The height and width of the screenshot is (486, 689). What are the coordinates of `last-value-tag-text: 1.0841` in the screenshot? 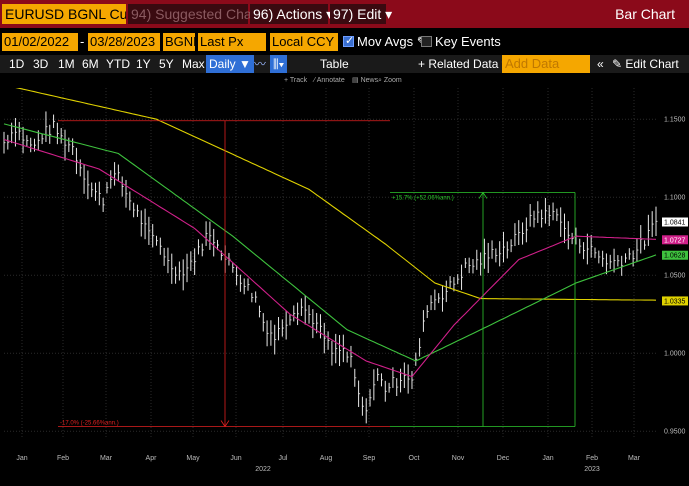 It's located at (675, 223).